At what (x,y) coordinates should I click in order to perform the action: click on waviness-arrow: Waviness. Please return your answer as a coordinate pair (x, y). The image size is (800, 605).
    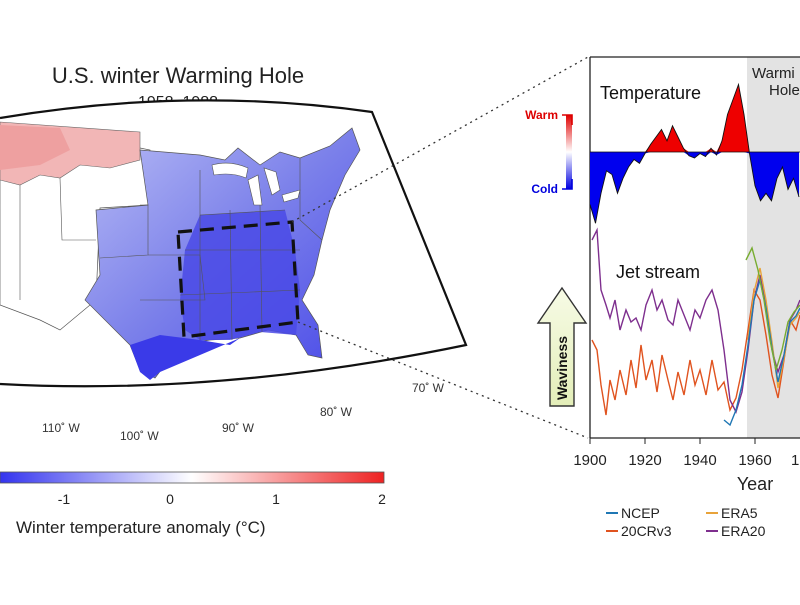
    Looking at the image, I should click on (562, 346).